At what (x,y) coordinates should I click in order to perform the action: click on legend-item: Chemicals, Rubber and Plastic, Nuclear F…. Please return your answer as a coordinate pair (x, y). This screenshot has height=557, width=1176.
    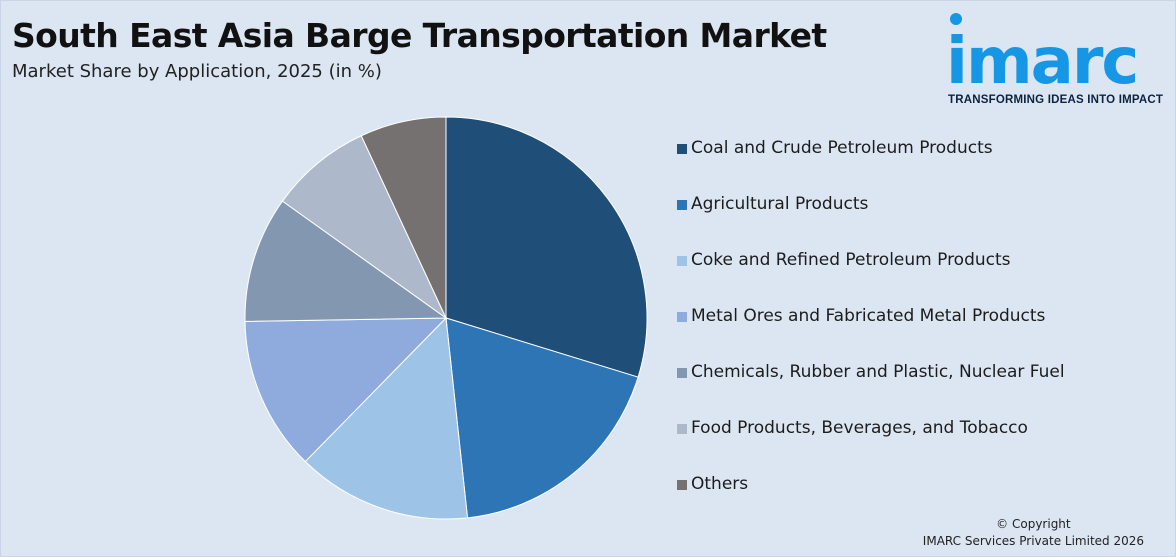
    Looking at the image, I should click on (871, 390).